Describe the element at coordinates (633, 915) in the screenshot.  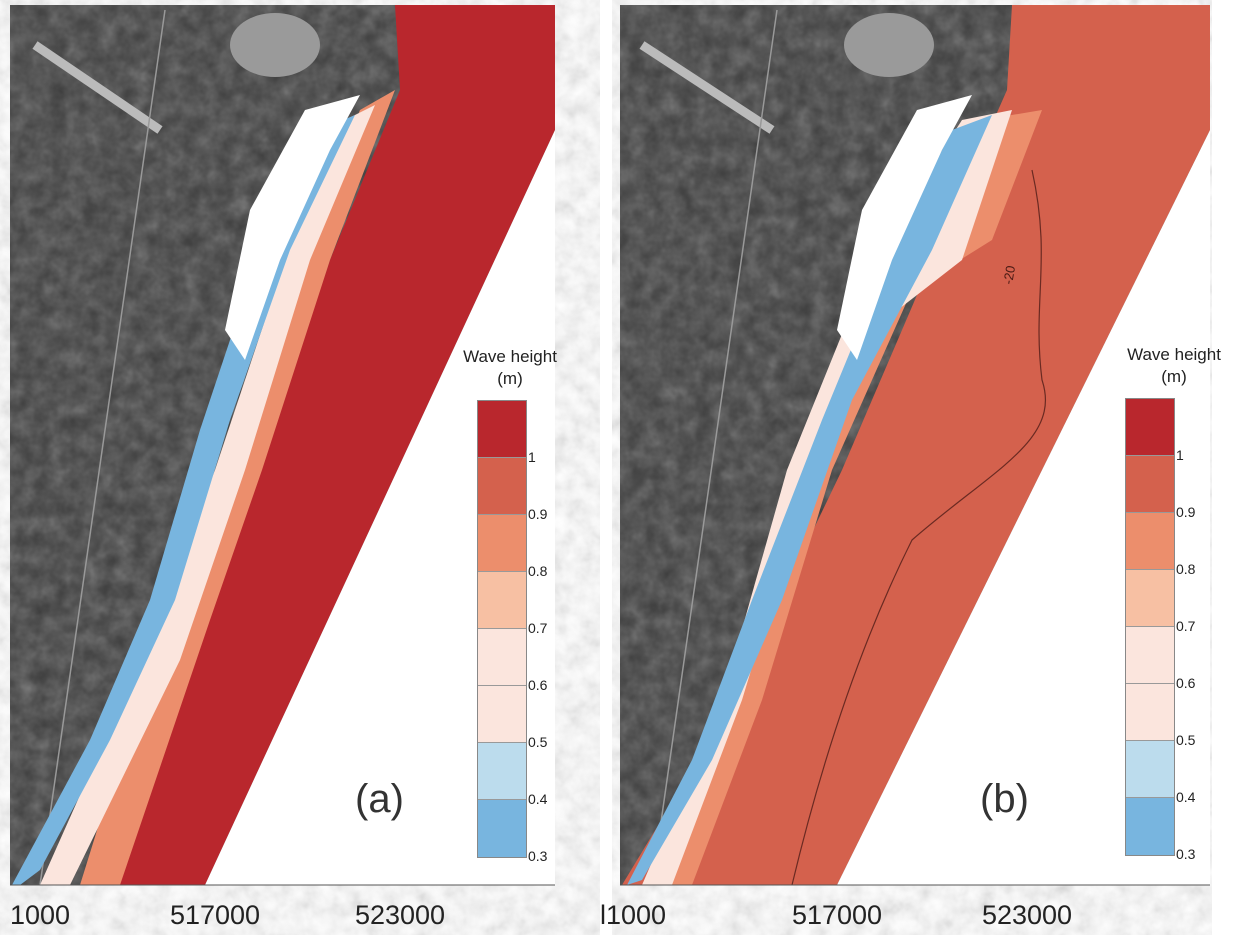
I see `x-tick-label: l1000` at that location.